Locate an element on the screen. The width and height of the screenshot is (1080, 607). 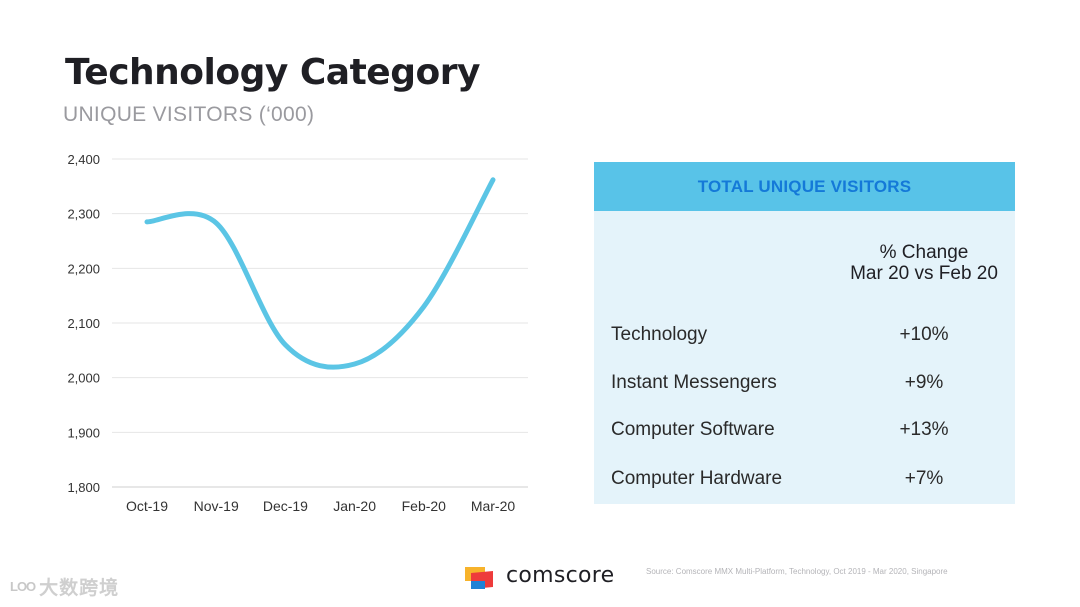
x-tick-label: Jan-20 is located at coordinates (354, 506).